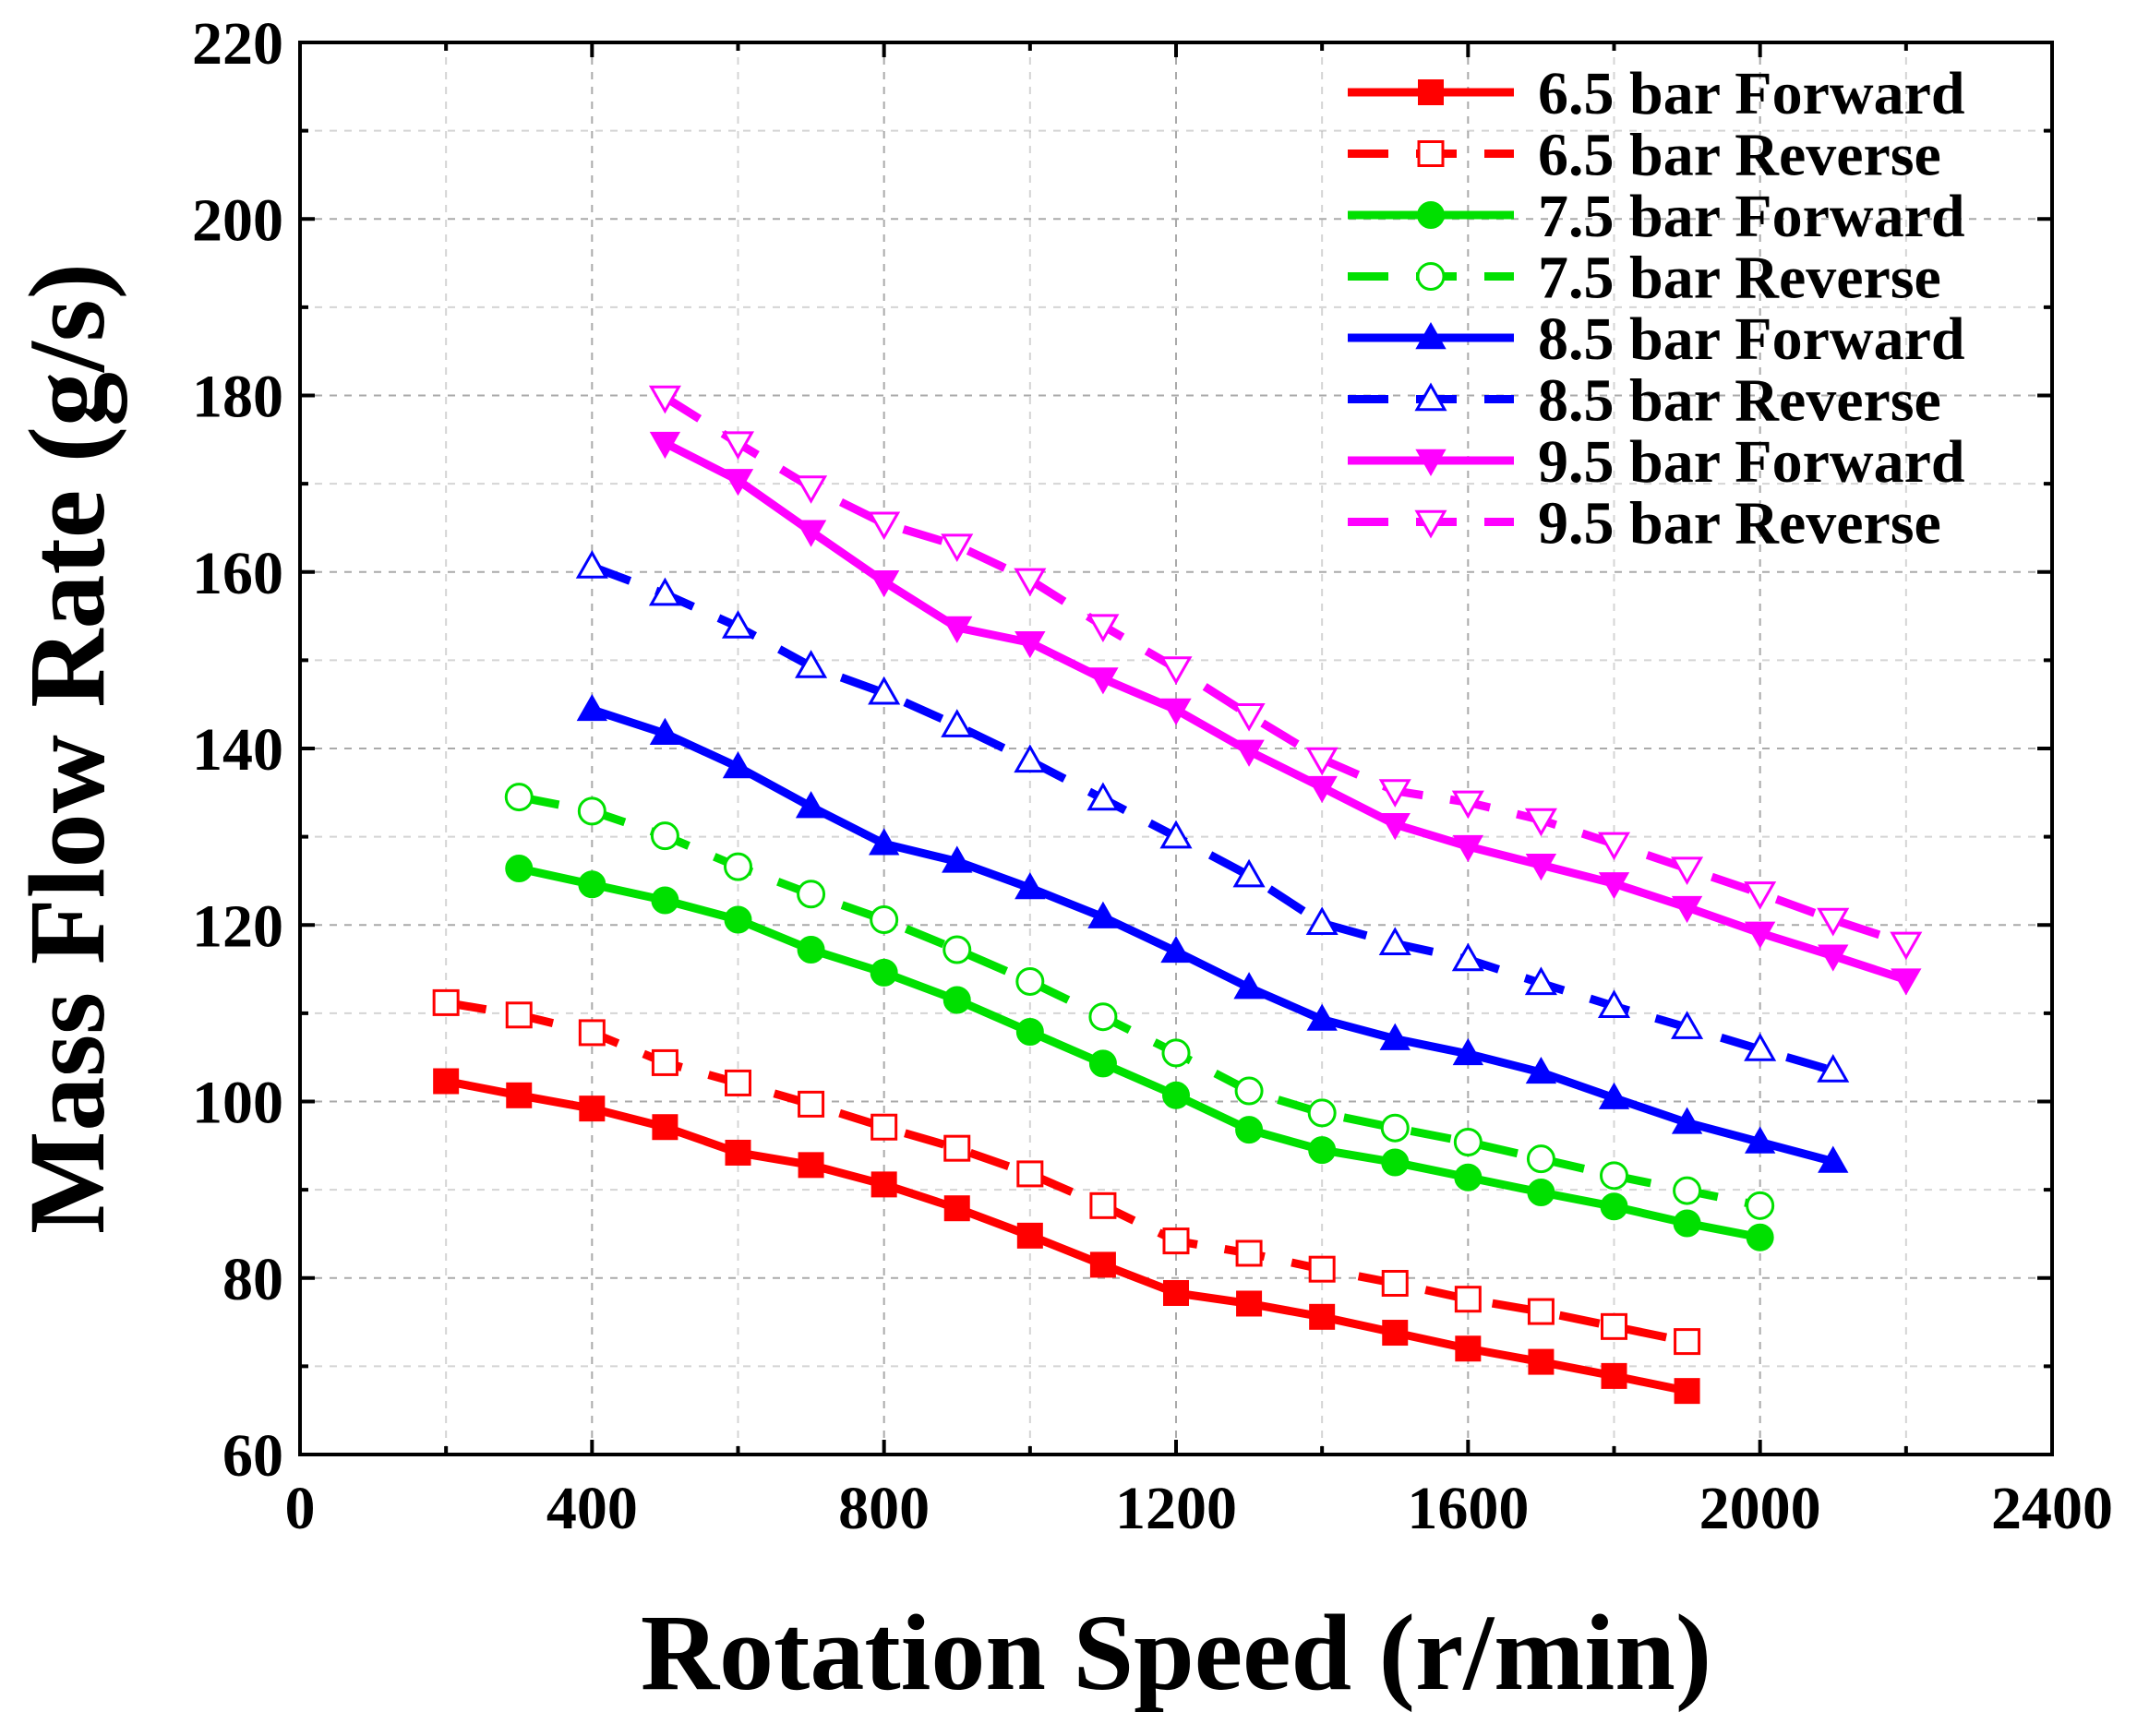 This screenshot has height=1736, width=2137. I want to click on x-axis-title: Rotation Speed (r/min), so click(1176, 1652).